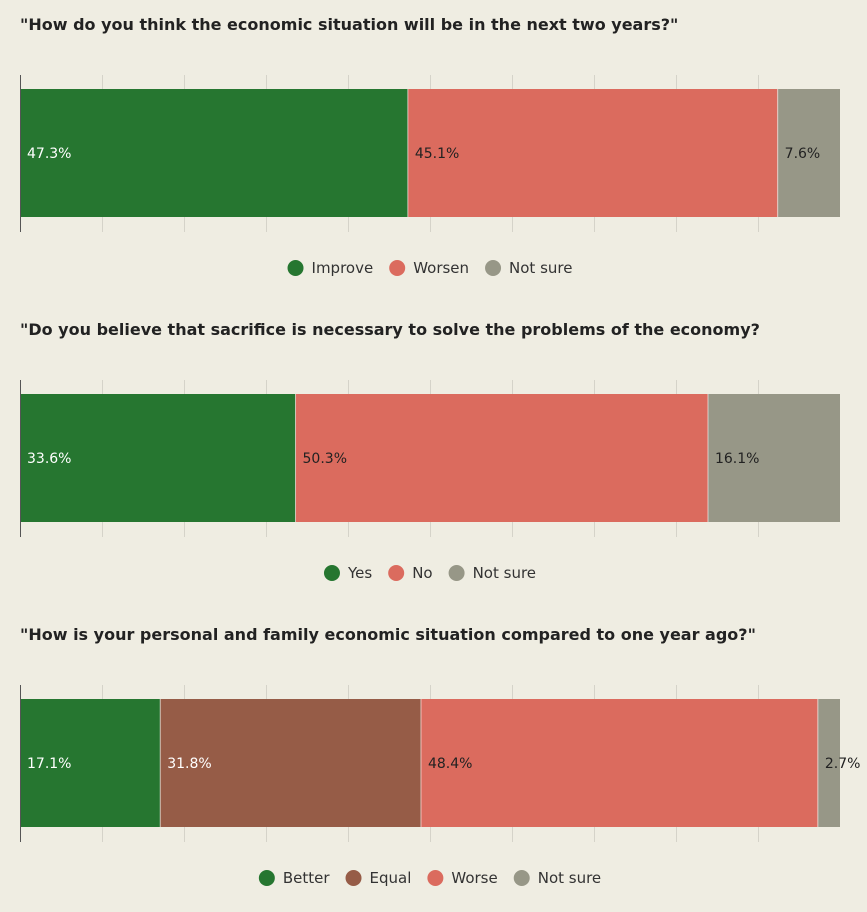  What do you see at coordinates (437, 154) in the screenshot?
I see `data-label: 45.1%` at bounding box center [437, 154].